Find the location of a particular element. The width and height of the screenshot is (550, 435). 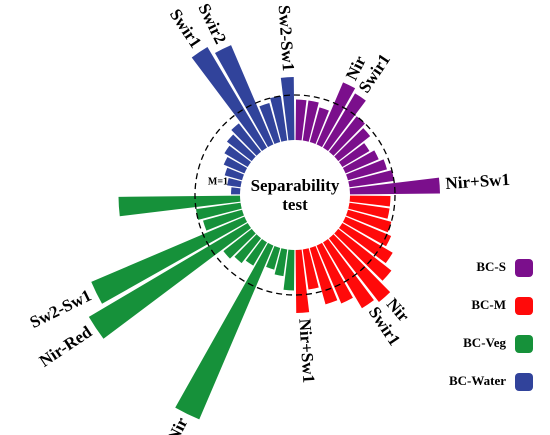

chart-title: Separability test is located at coordinates (295, 195).